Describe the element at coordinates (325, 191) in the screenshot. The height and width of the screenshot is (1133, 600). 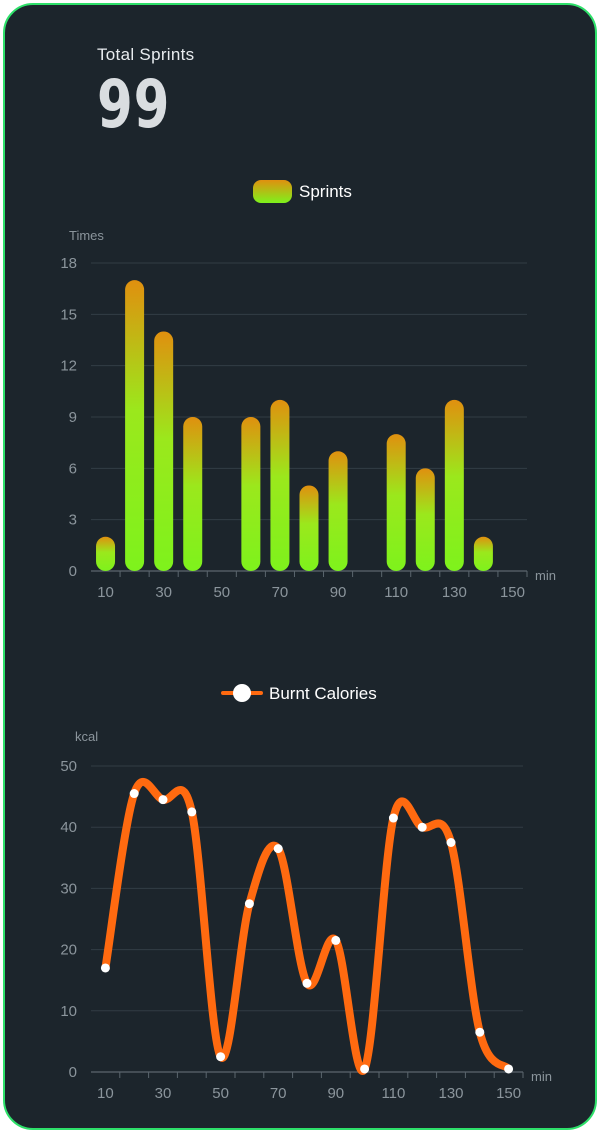
I see `sprints-legend-label: Sprints` at that location.